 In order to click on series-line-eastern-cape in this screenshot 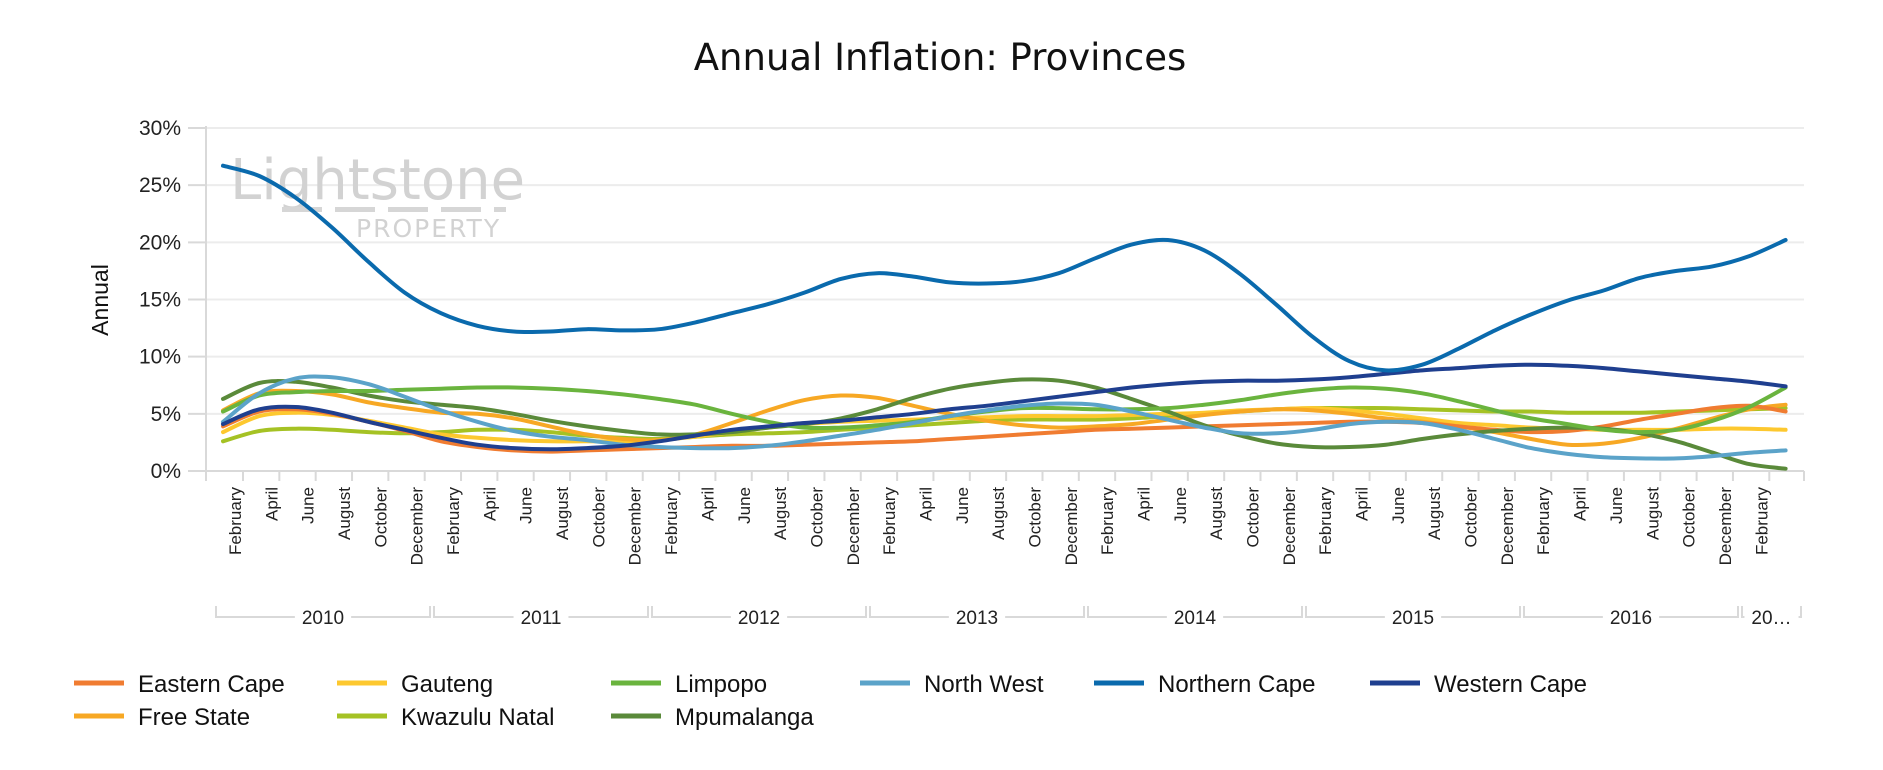, I will do `click(1004, 428)`.